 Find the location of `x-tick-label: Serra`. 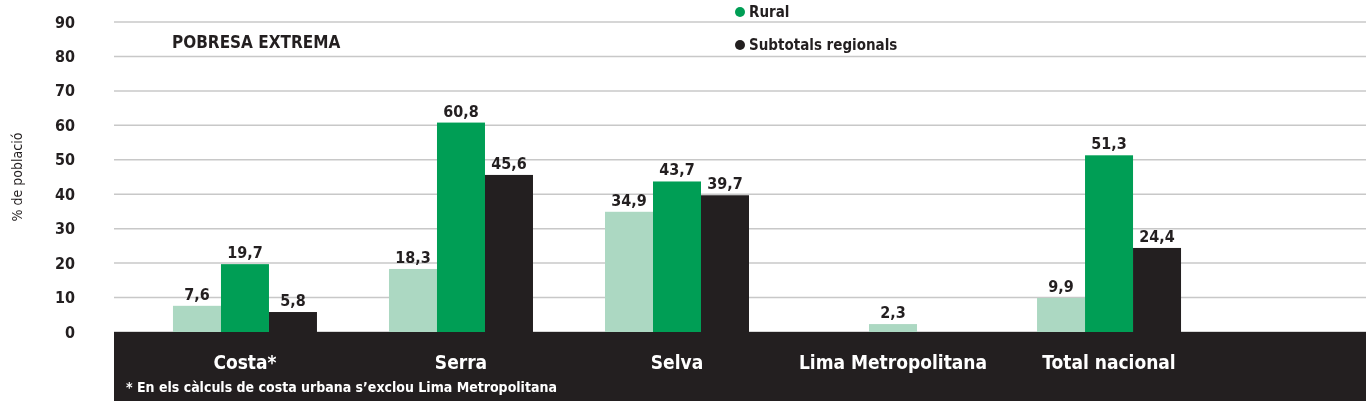

x-tick-label: Serra is located at coordinates (461, 362).